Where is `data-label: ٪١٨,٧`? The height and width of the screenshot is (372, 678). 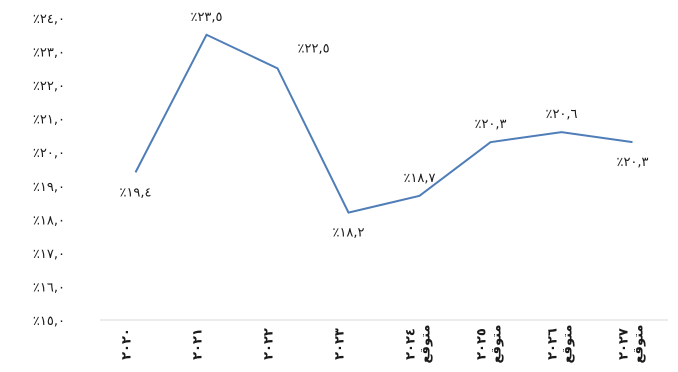
data-label: ٪١٨,٧ is located at coordinates (419, 178).